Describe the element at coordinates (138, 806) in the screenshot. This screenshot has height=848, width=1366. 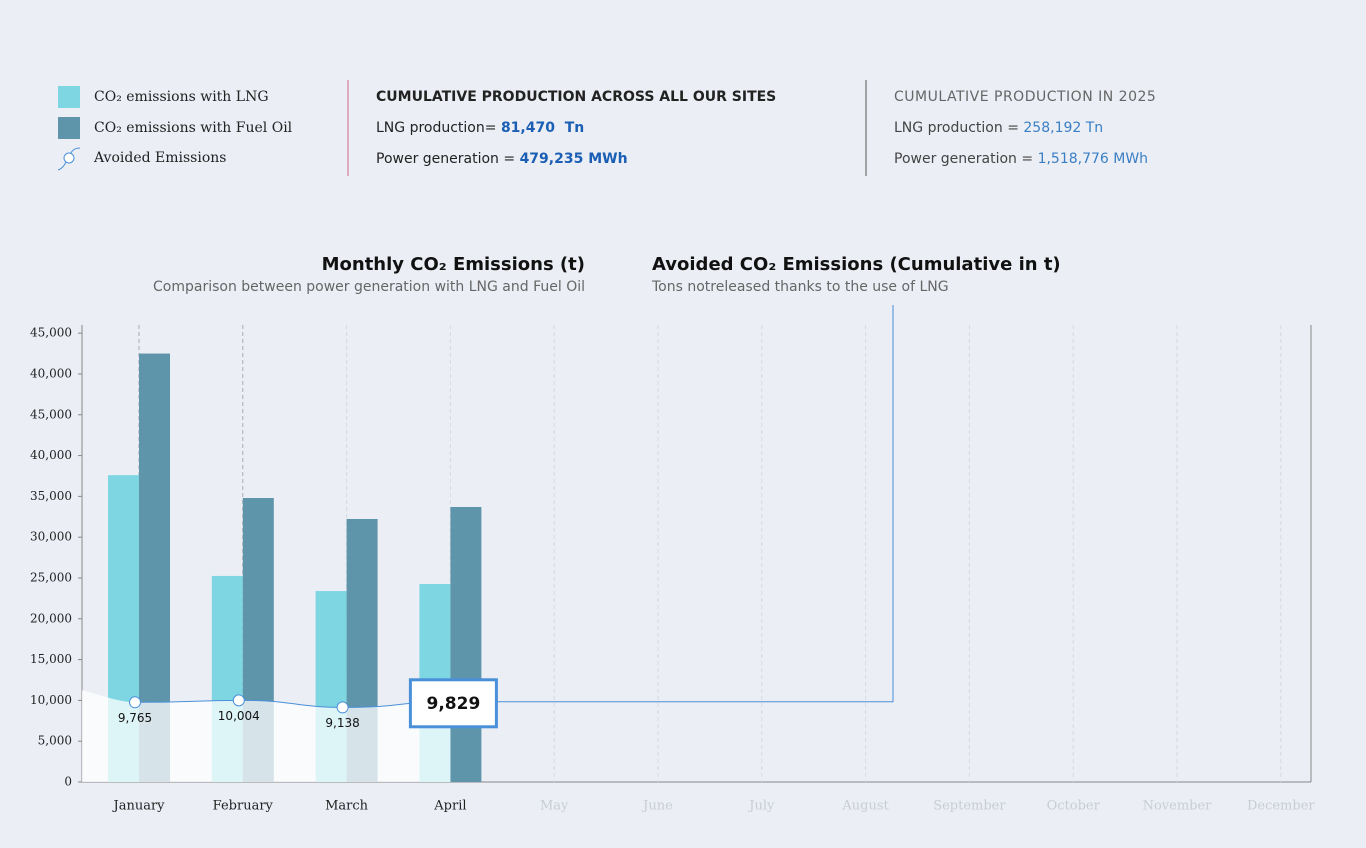
I see `x-tick-label: January` at that location.